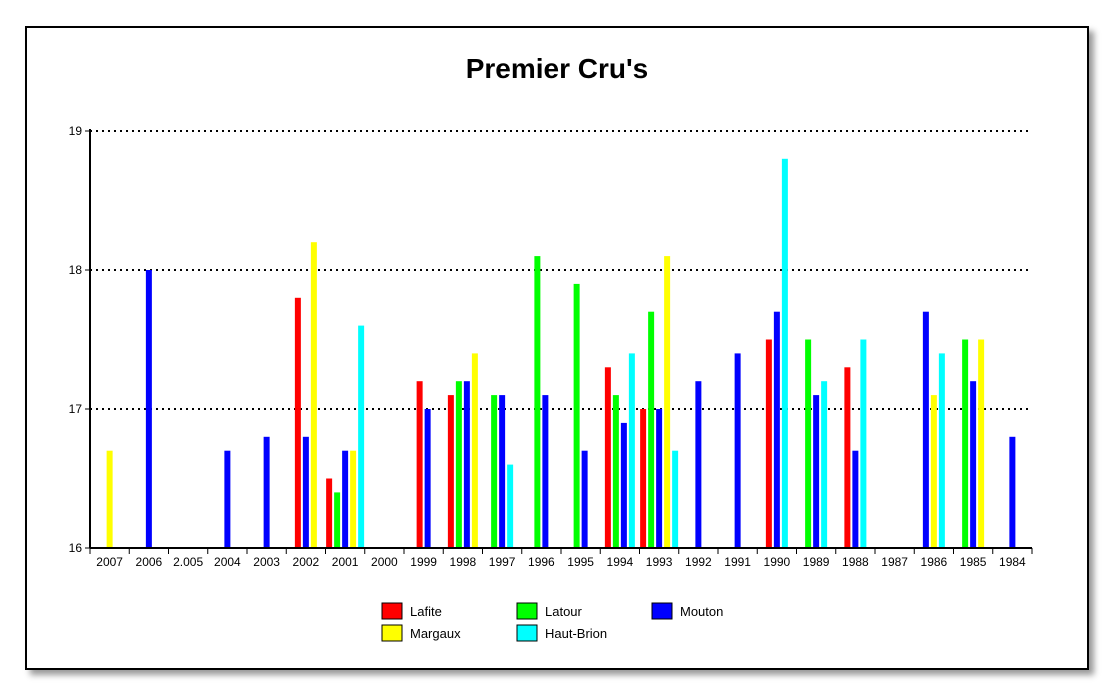  I want to click on bar-lafite-1993, so click(643, 478).